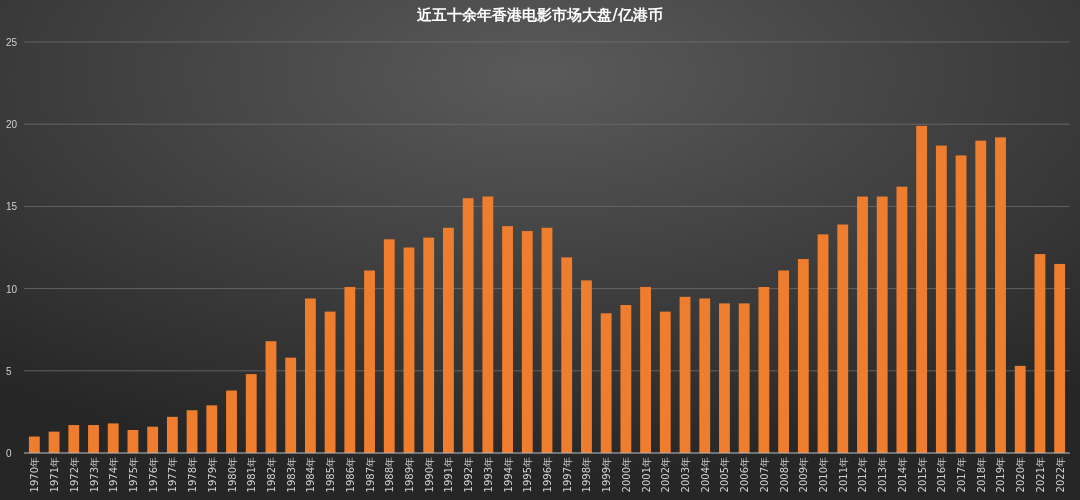  Describe the element at coordinates (193, 475) in the screenshot. I see `x-tick-label: 1978年` at that location.